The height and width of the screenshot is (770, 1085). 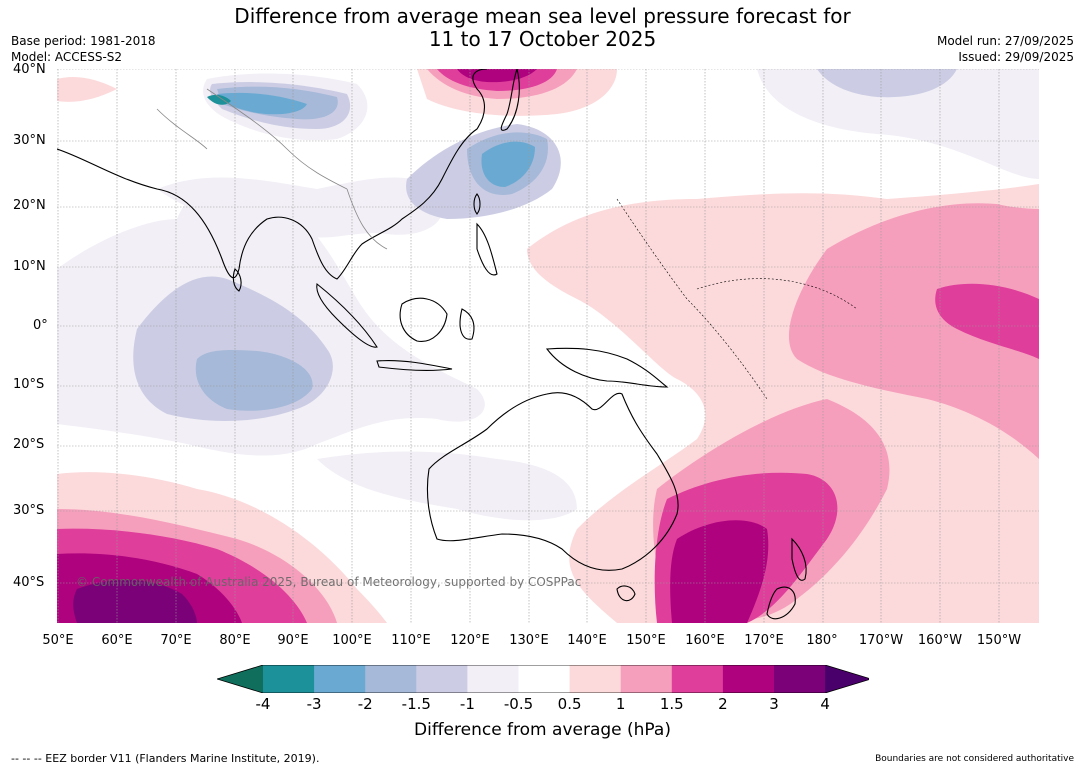 What do you see at coordinates (607, 367) in the screenshot?
I see `new-guinea-coastline` at bounding box center [607, 367].